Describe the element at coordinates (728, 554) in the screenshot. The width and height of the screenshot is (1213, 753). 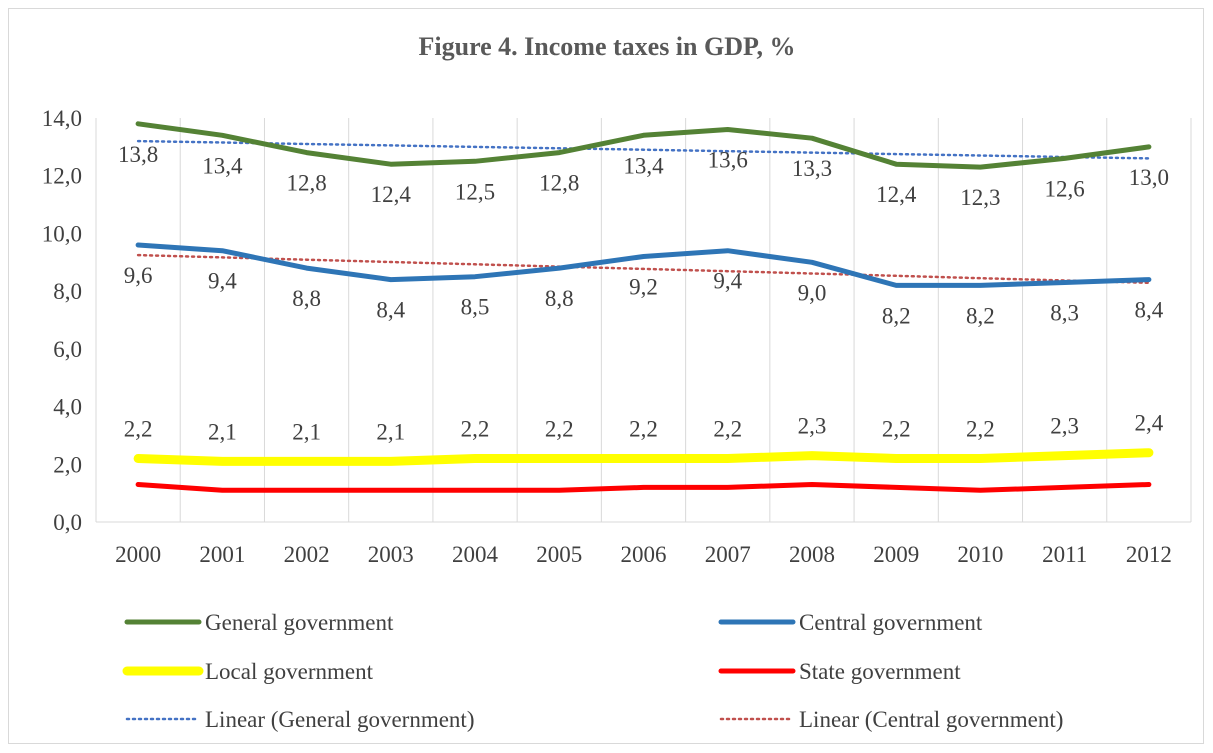
I see `x-tick-label: 2007` at that location.